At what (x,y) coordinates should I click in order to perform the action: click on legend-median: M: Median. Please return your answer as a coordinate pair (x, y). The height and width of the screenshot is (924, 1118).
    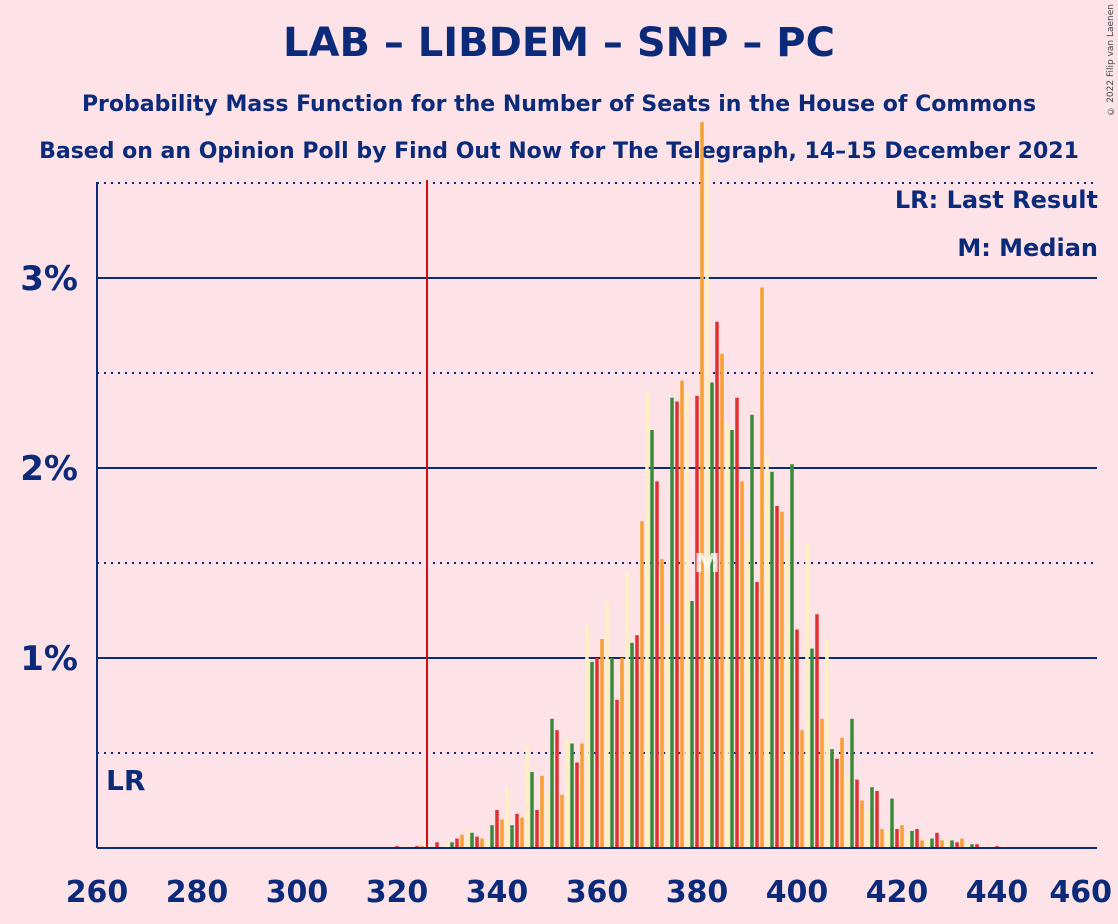
    Looking at the image, I should click on (1027, 248).